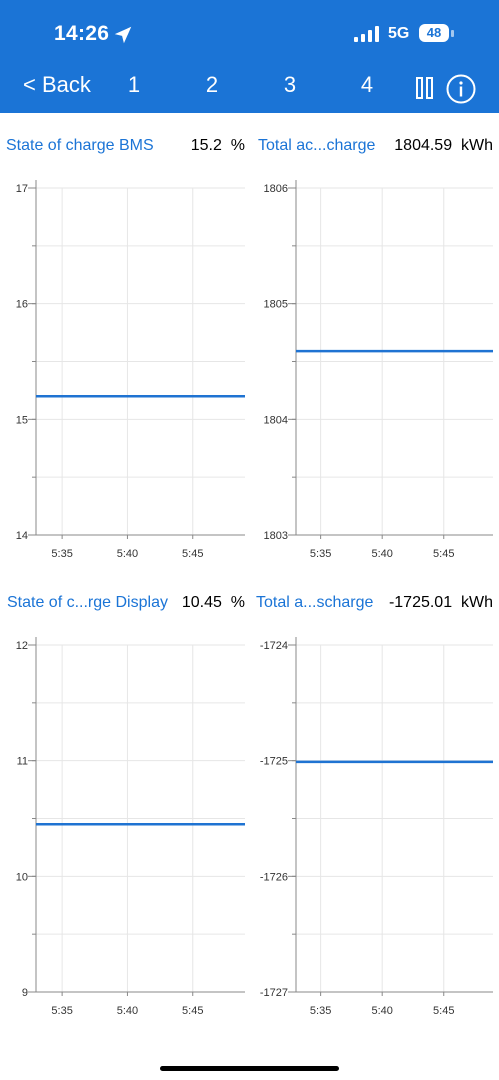  What do you see at coordinates (22, 762) in the screenshot?
I see `chart-3-ytick-label: 11` at bounding box center [22, 762].